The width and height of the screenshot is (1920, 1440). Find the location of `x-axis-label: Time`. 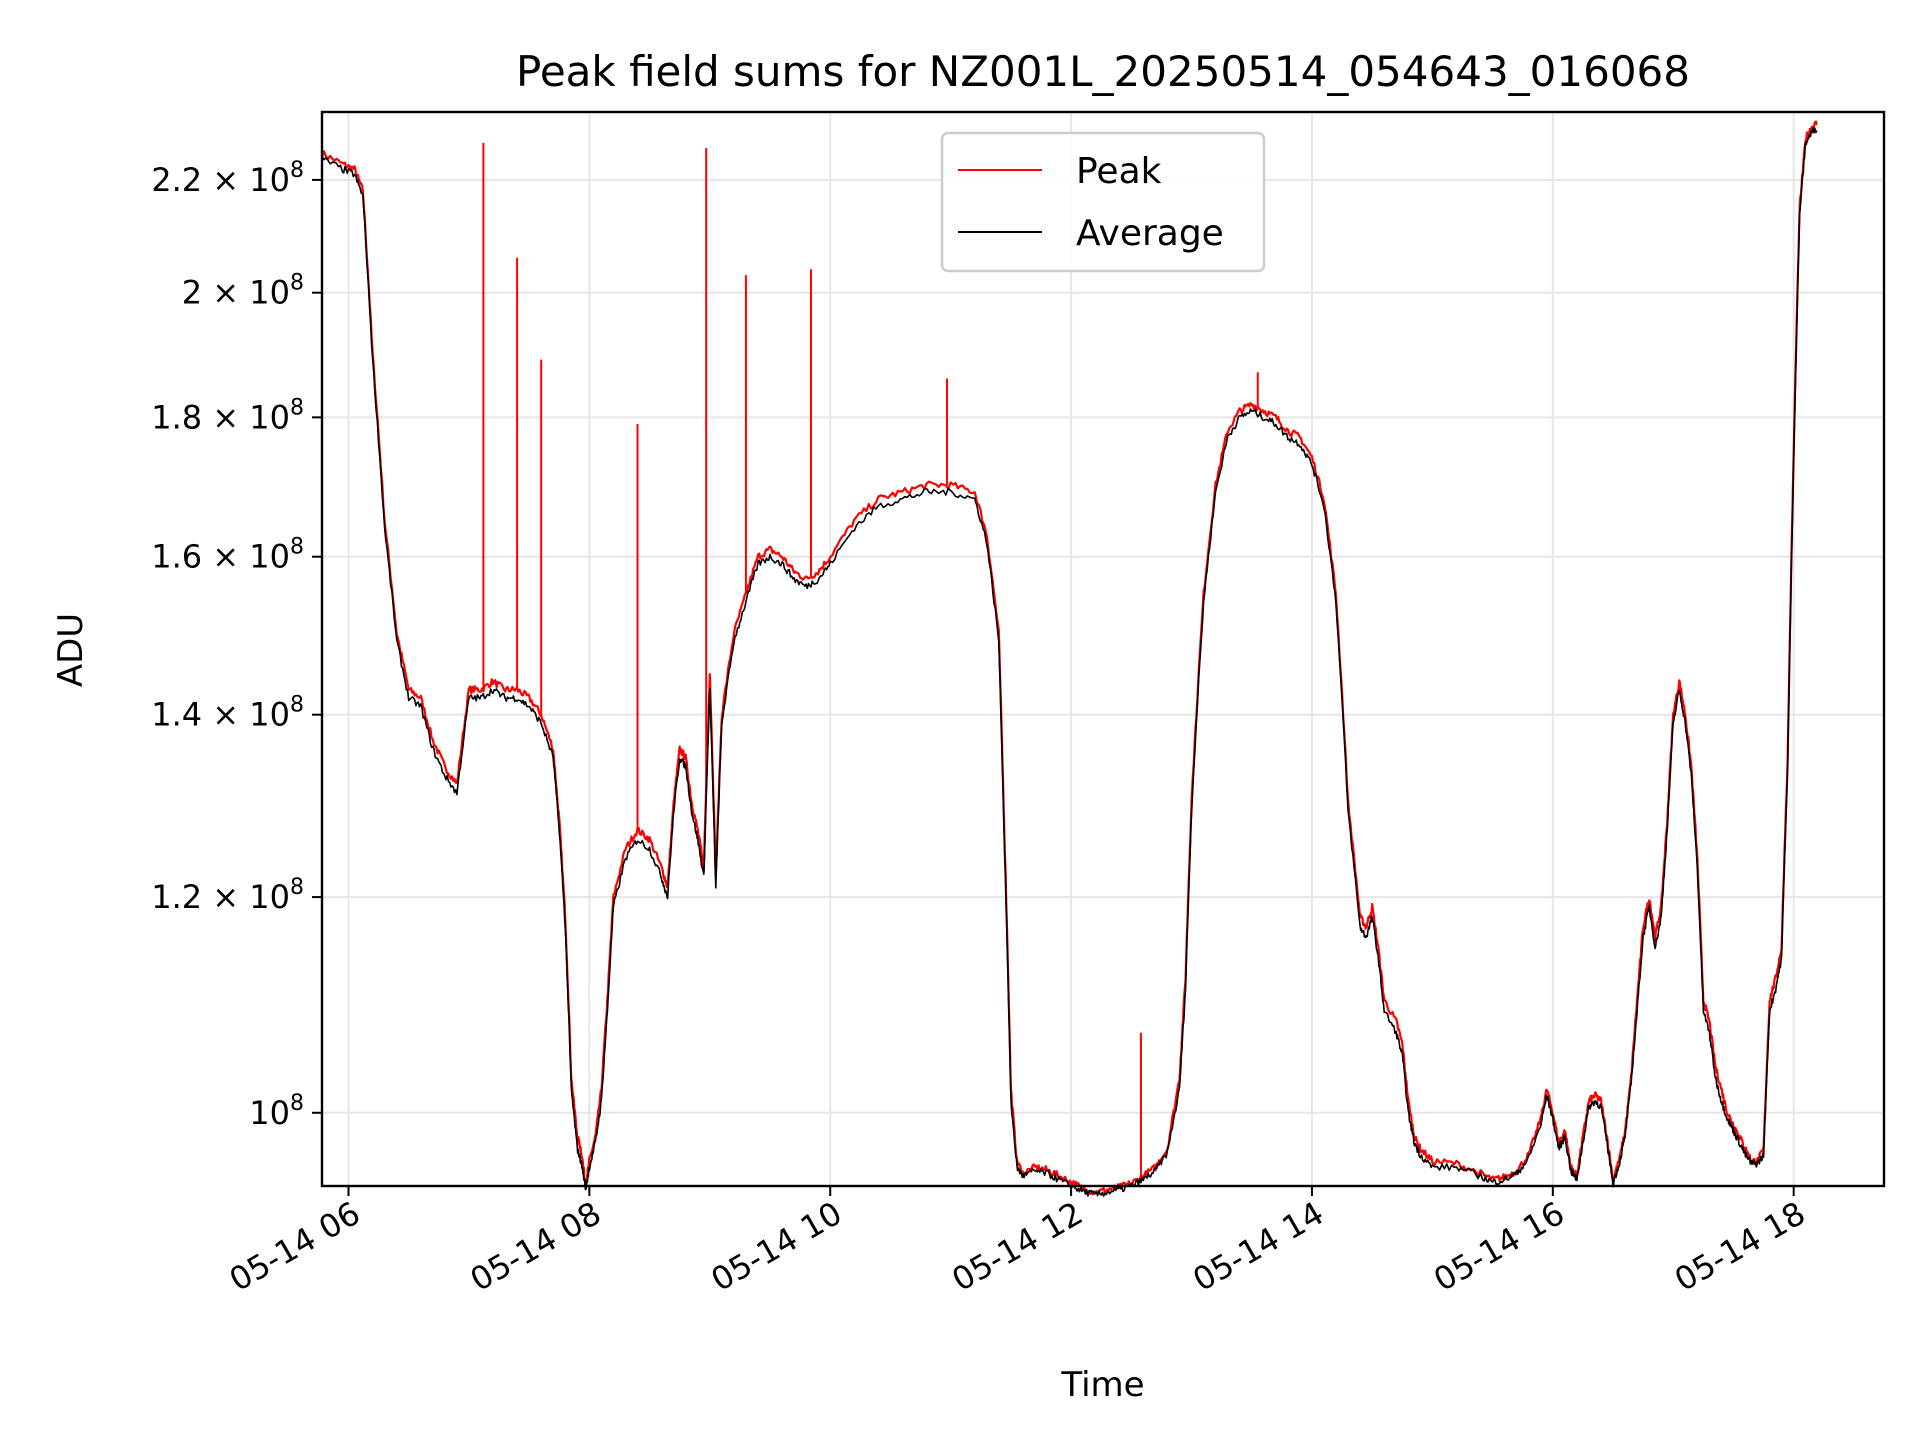

x-axis-label: Time is located at coordinates (1102, 1385).